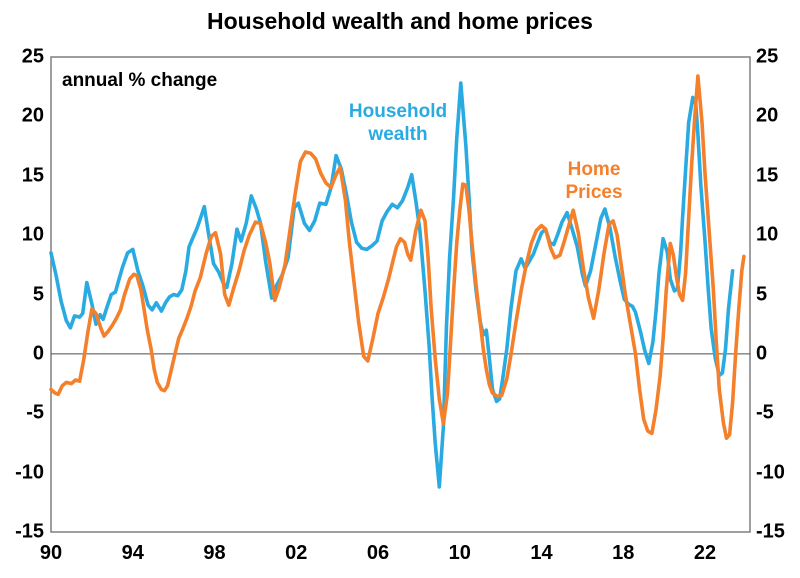 Image resolution: width=800 pixels, height=578 pixels. I want to click on y-axis-tick-label-left: 25, so click(32, 56).